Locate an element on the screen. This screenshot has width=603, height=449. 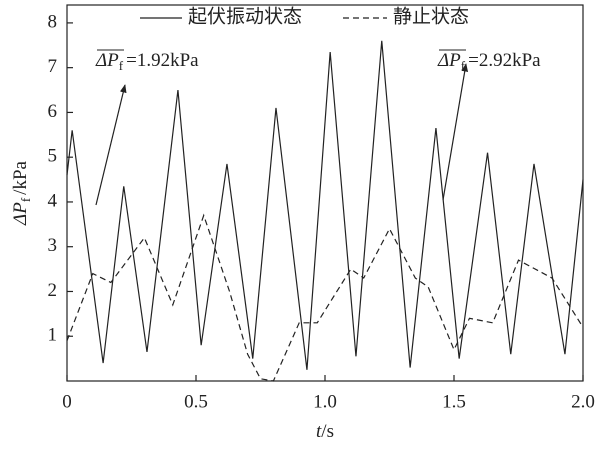
y-axis-symbol: ΔP is located at coordinates (20, 214).